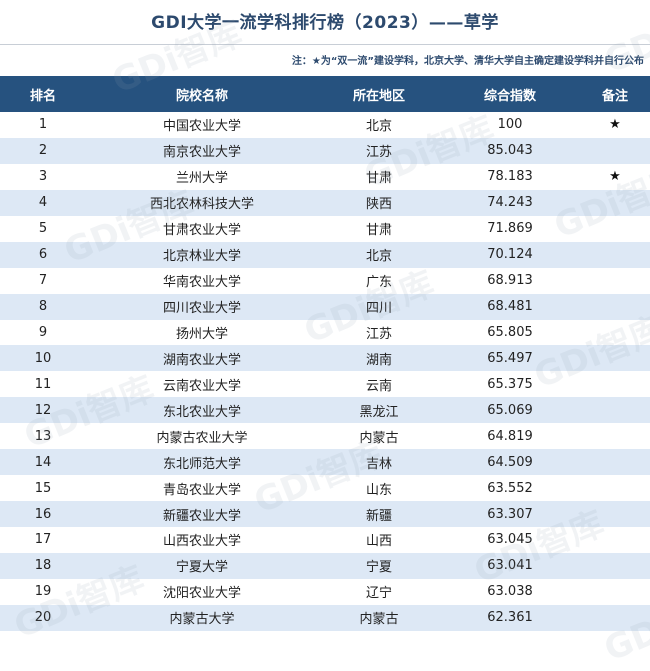 This screenshot has height=671, width=650. What do you see at coordinates (202, 488) in the screenshot?
I see `school-name-cell: 青岛农业大学` at bounding box center [202, 488].